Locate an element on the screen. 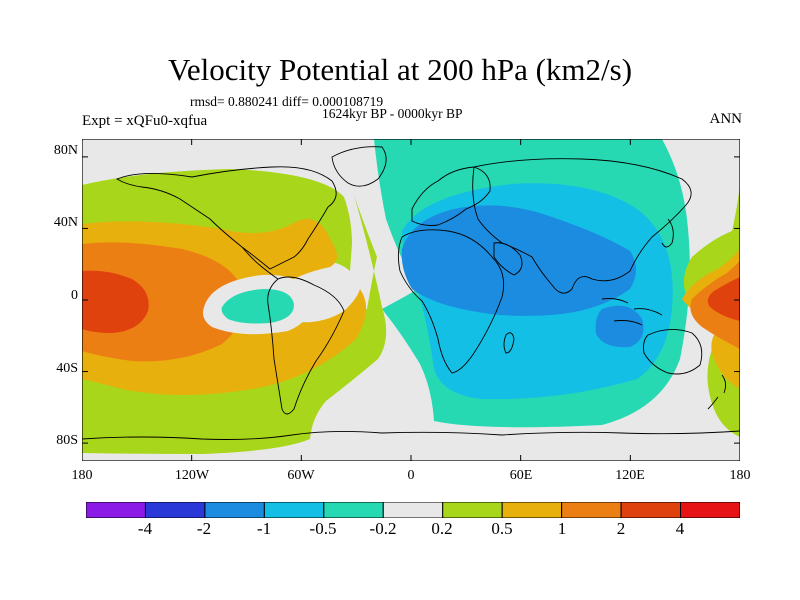 The image size is (800, 600). australia-coast is located at coordinates (673, 352).